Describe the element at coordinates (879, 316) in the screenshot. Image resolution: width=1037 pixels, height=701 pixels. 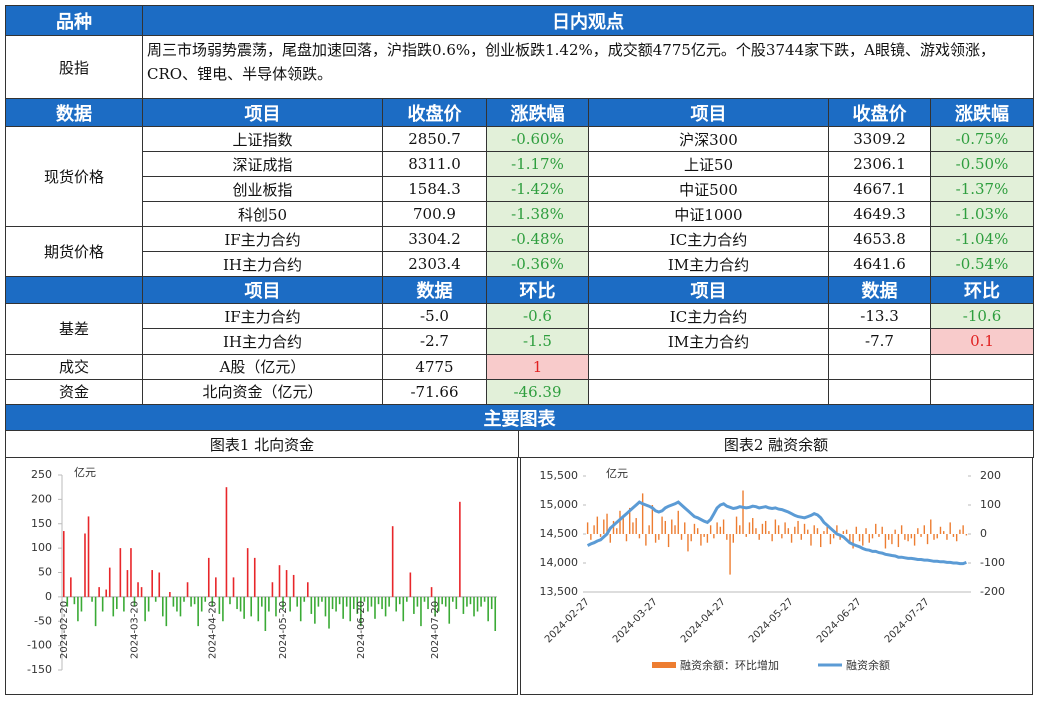
I see `table-cell: -13.3` at that location.